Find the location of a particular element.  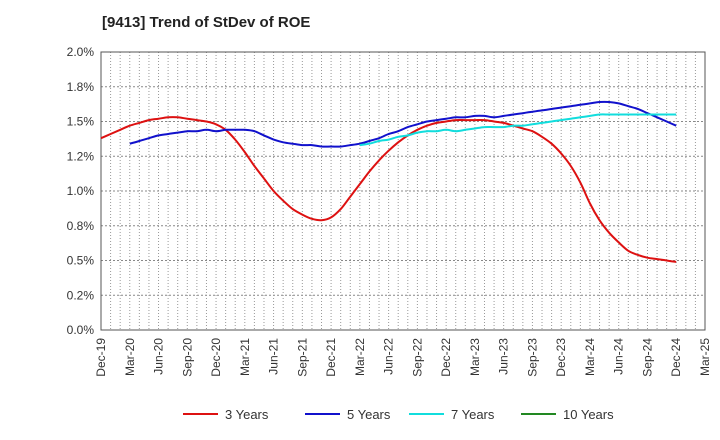

x-tick-label: Mar-24 is located at coordinates (590, 357).